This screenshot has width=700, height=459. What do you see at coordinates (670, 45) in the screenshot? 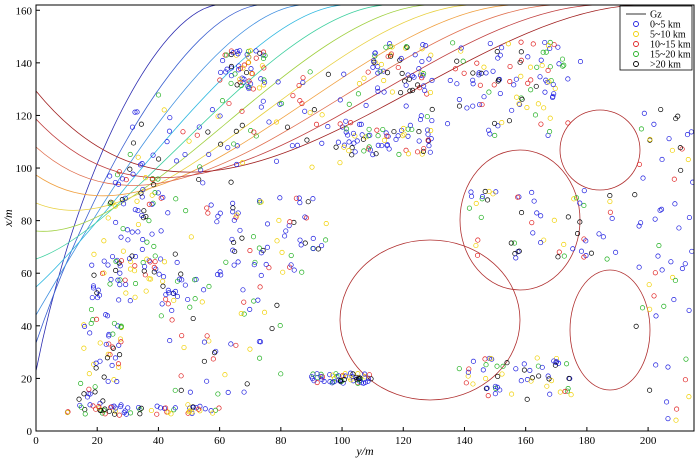
I see `legend-label: 10~15 km` at bounding box center [670, 45].